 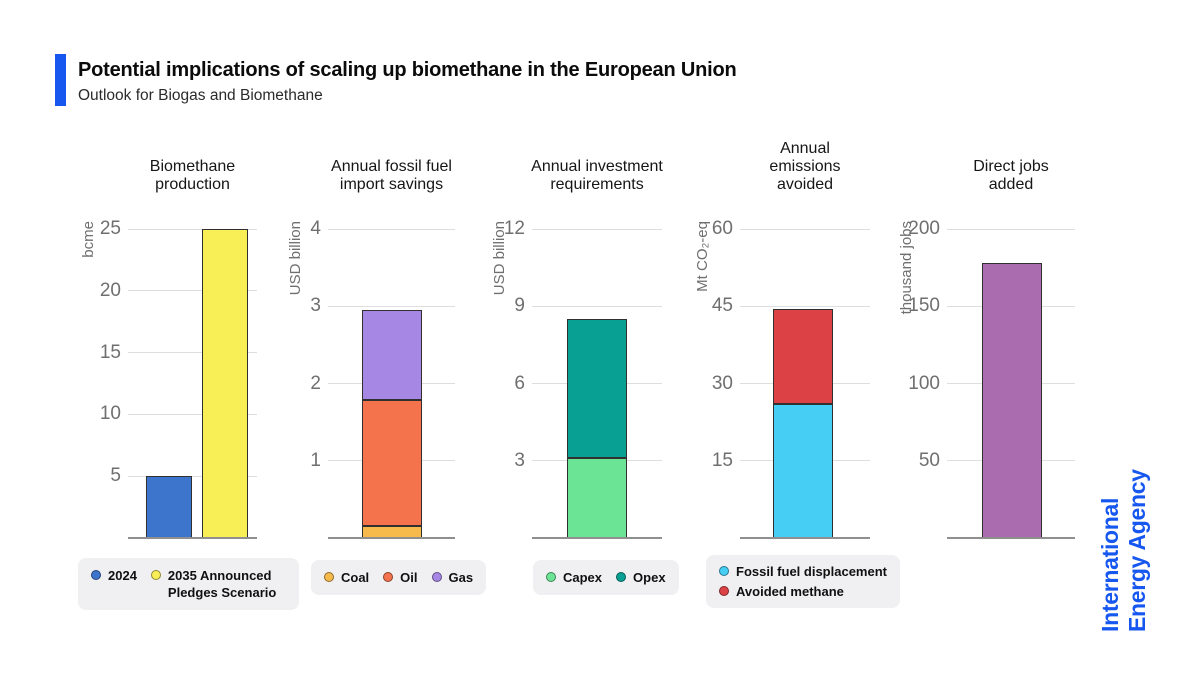 I want to click on legend-label: 2035 Announced Pledges Scenario, so click(x=222, y=584).